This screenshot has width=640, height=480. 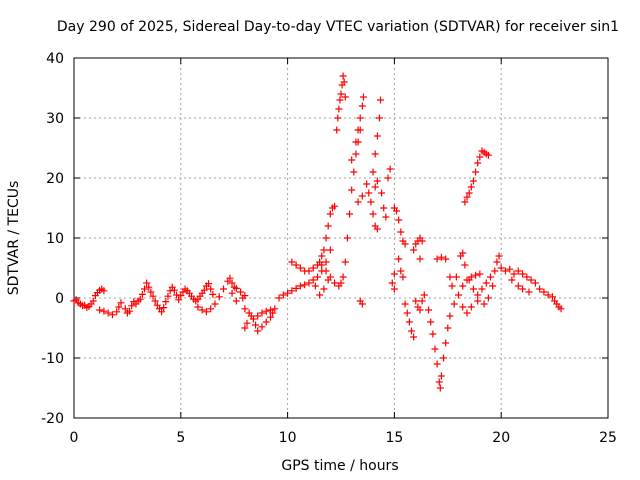 I want to click on y-axis-label: SDTVAR / TECUs, so click(x=14, y=238).